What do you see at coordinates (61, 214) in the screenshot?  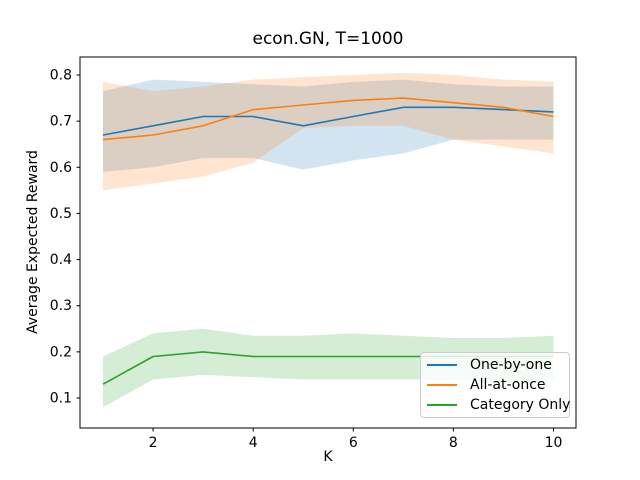 I see `y-tick-label: 0.5` at bounding box center [61, 214].